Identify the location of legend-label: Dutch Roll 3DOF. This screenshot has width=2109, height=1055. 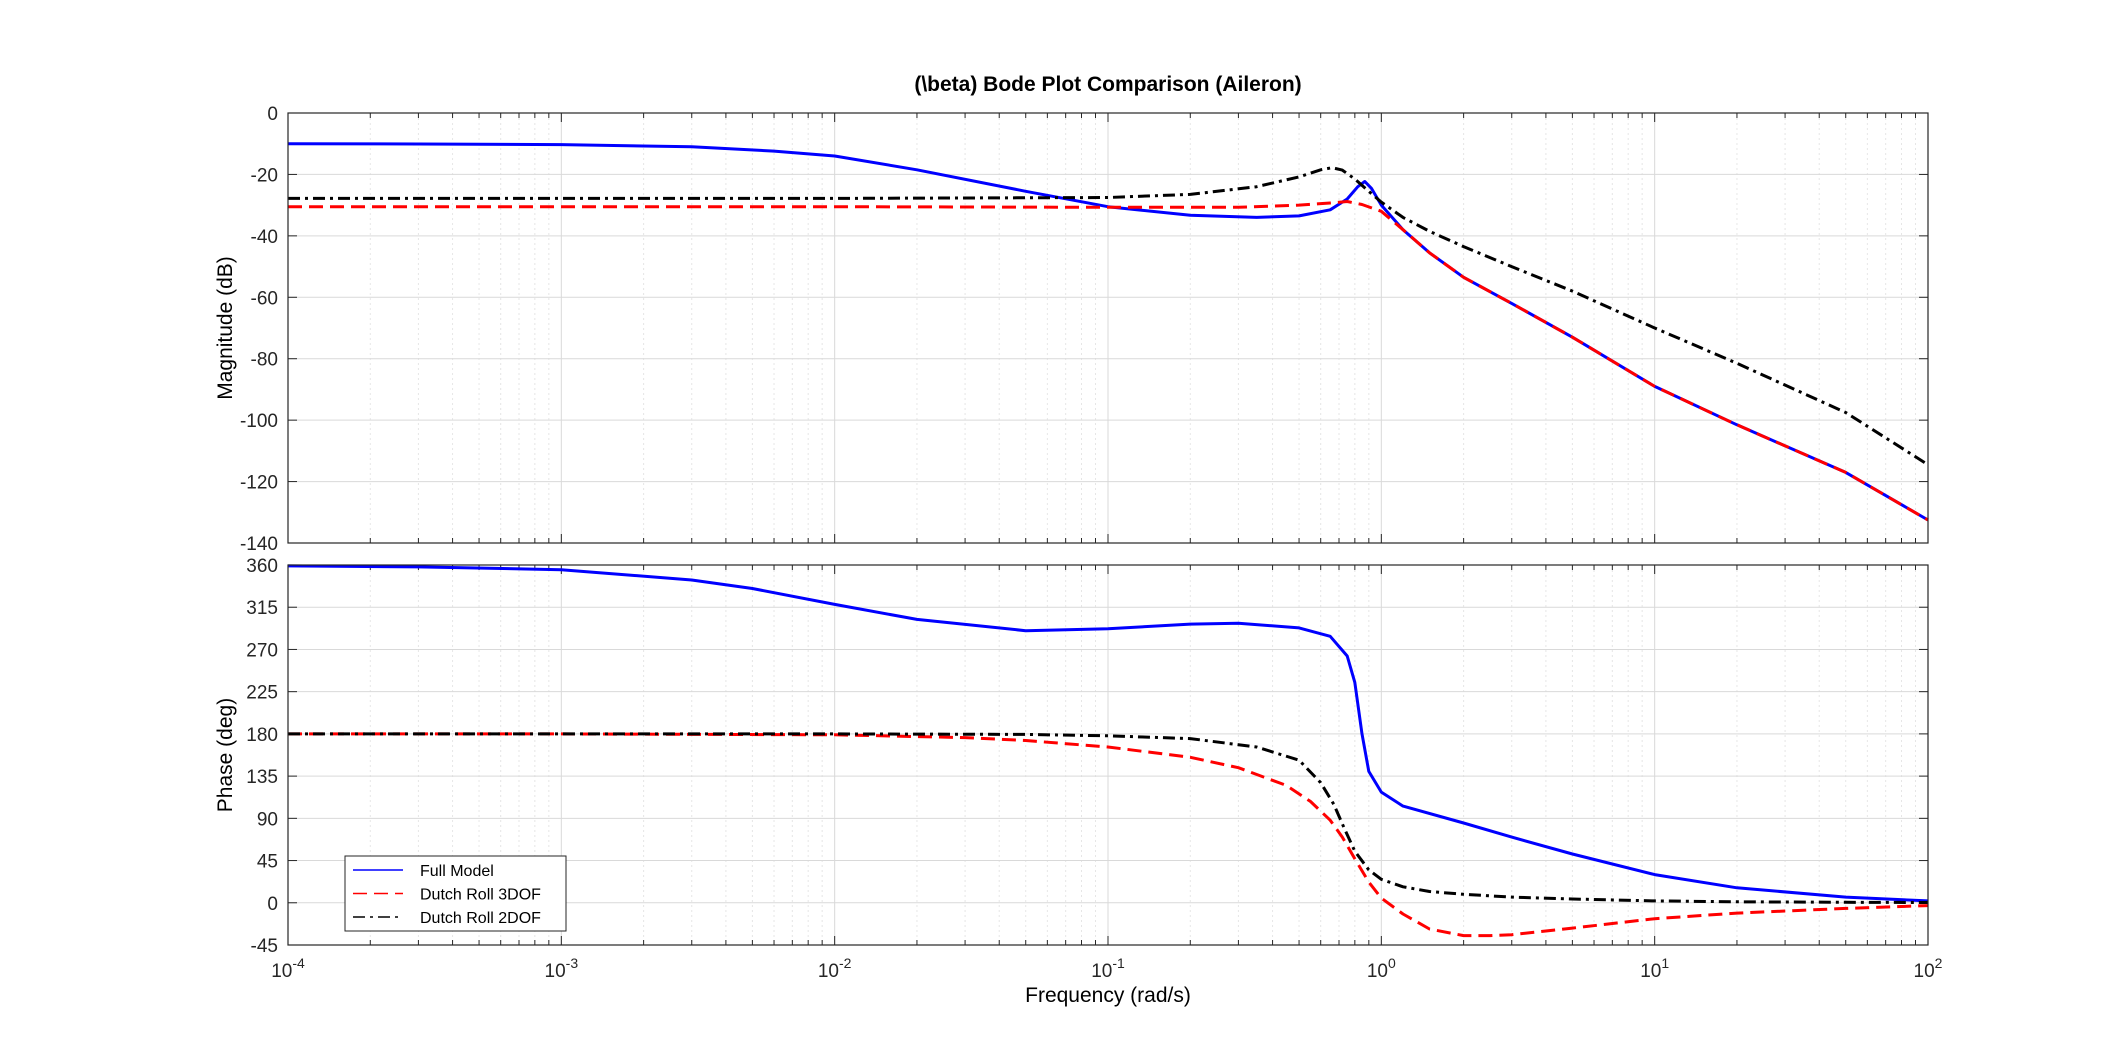
(480, 895).